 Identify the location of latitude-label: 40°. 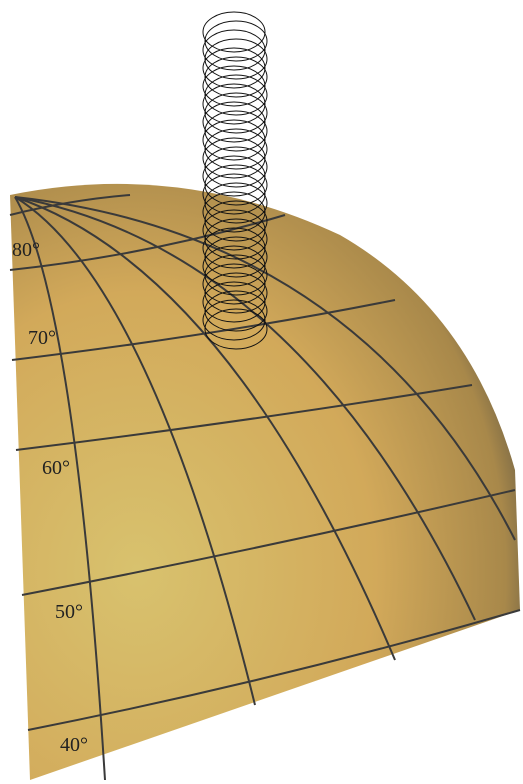
(74, 745).